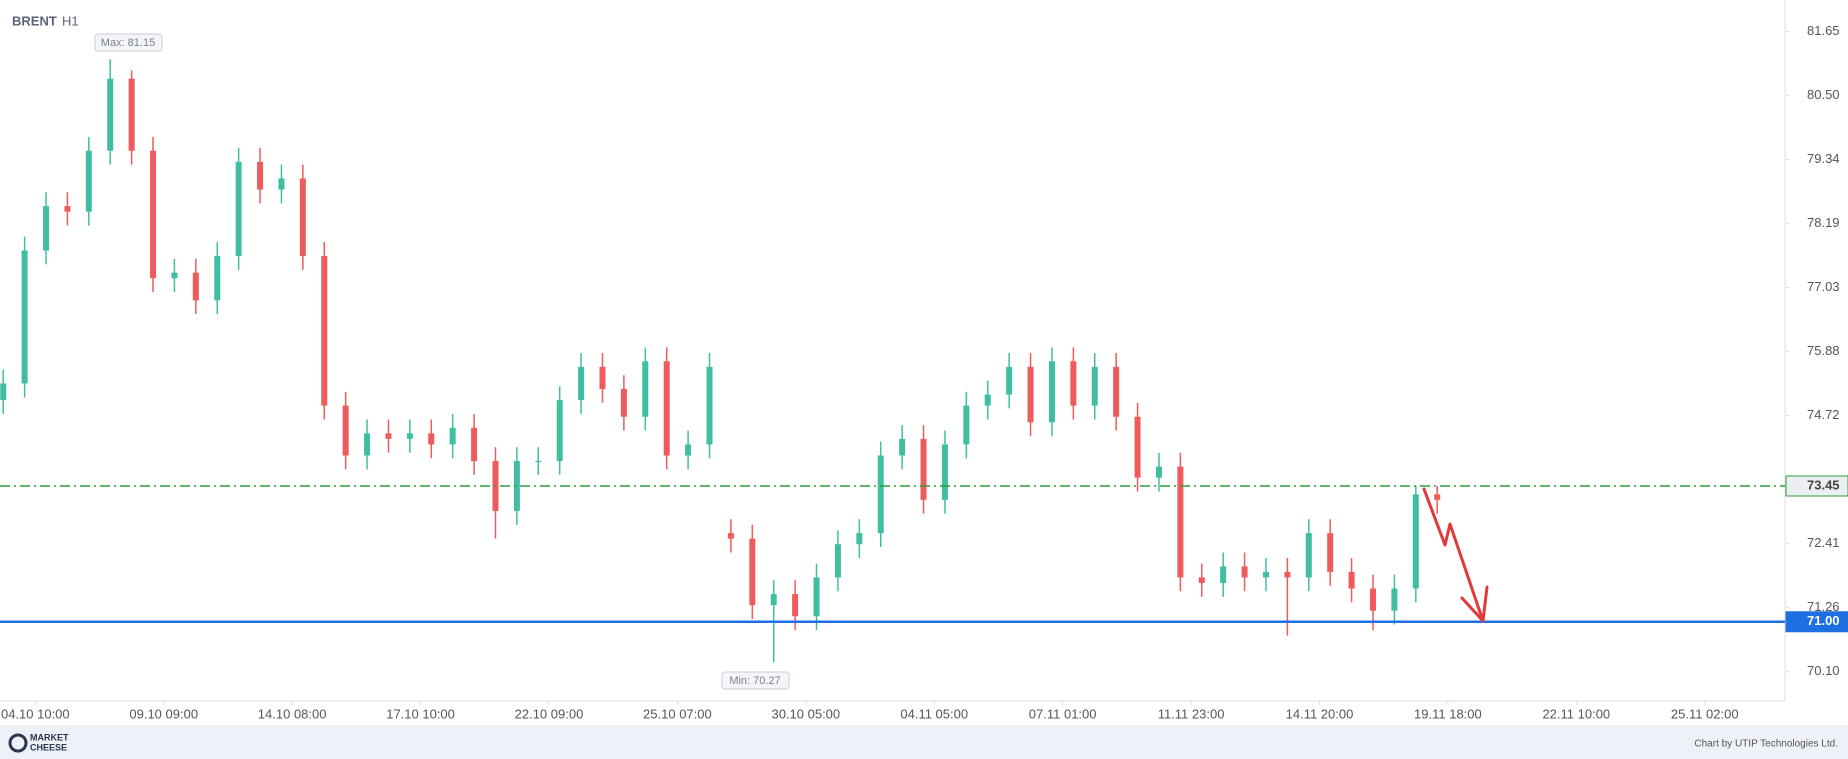 The width and height of the screenshot is (1848, 759). What do you see at coordinates (1448, 713) in the screenshot?
I see `x-tick-label: 19.11 18:00` at bounding box center [1448, 713].